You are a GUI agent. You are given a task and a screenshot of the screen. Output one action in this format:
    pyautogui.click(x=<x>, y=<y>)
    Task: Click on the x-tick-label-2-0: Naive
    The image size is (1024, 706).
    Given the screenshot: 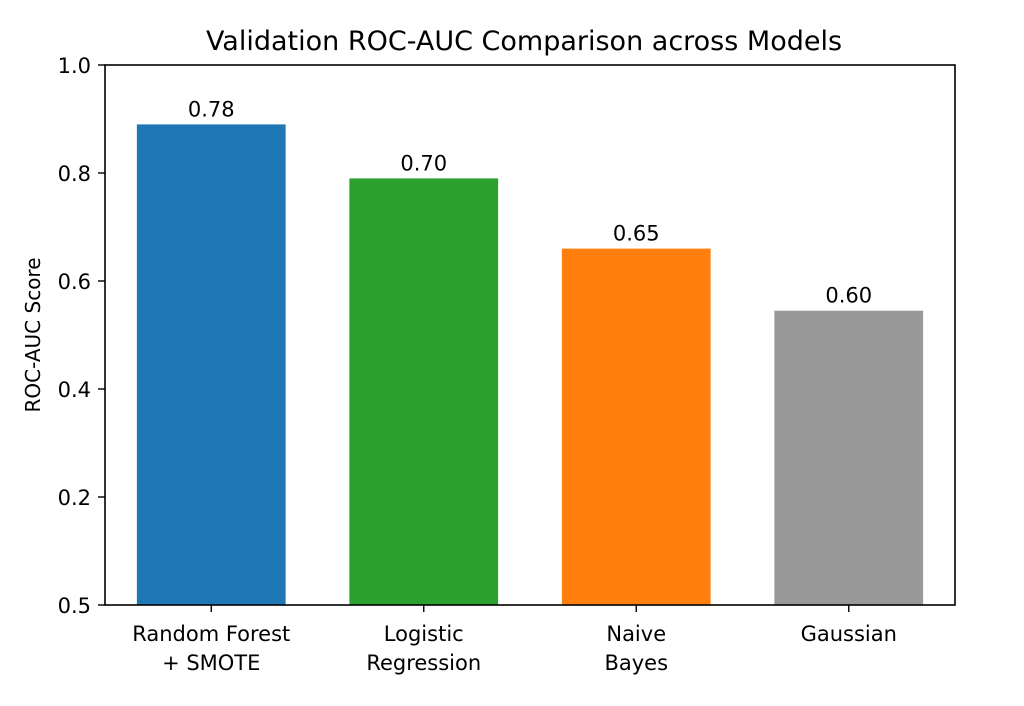 What is the action you would take?
    pyautogui.click(x=636, y=634)
    